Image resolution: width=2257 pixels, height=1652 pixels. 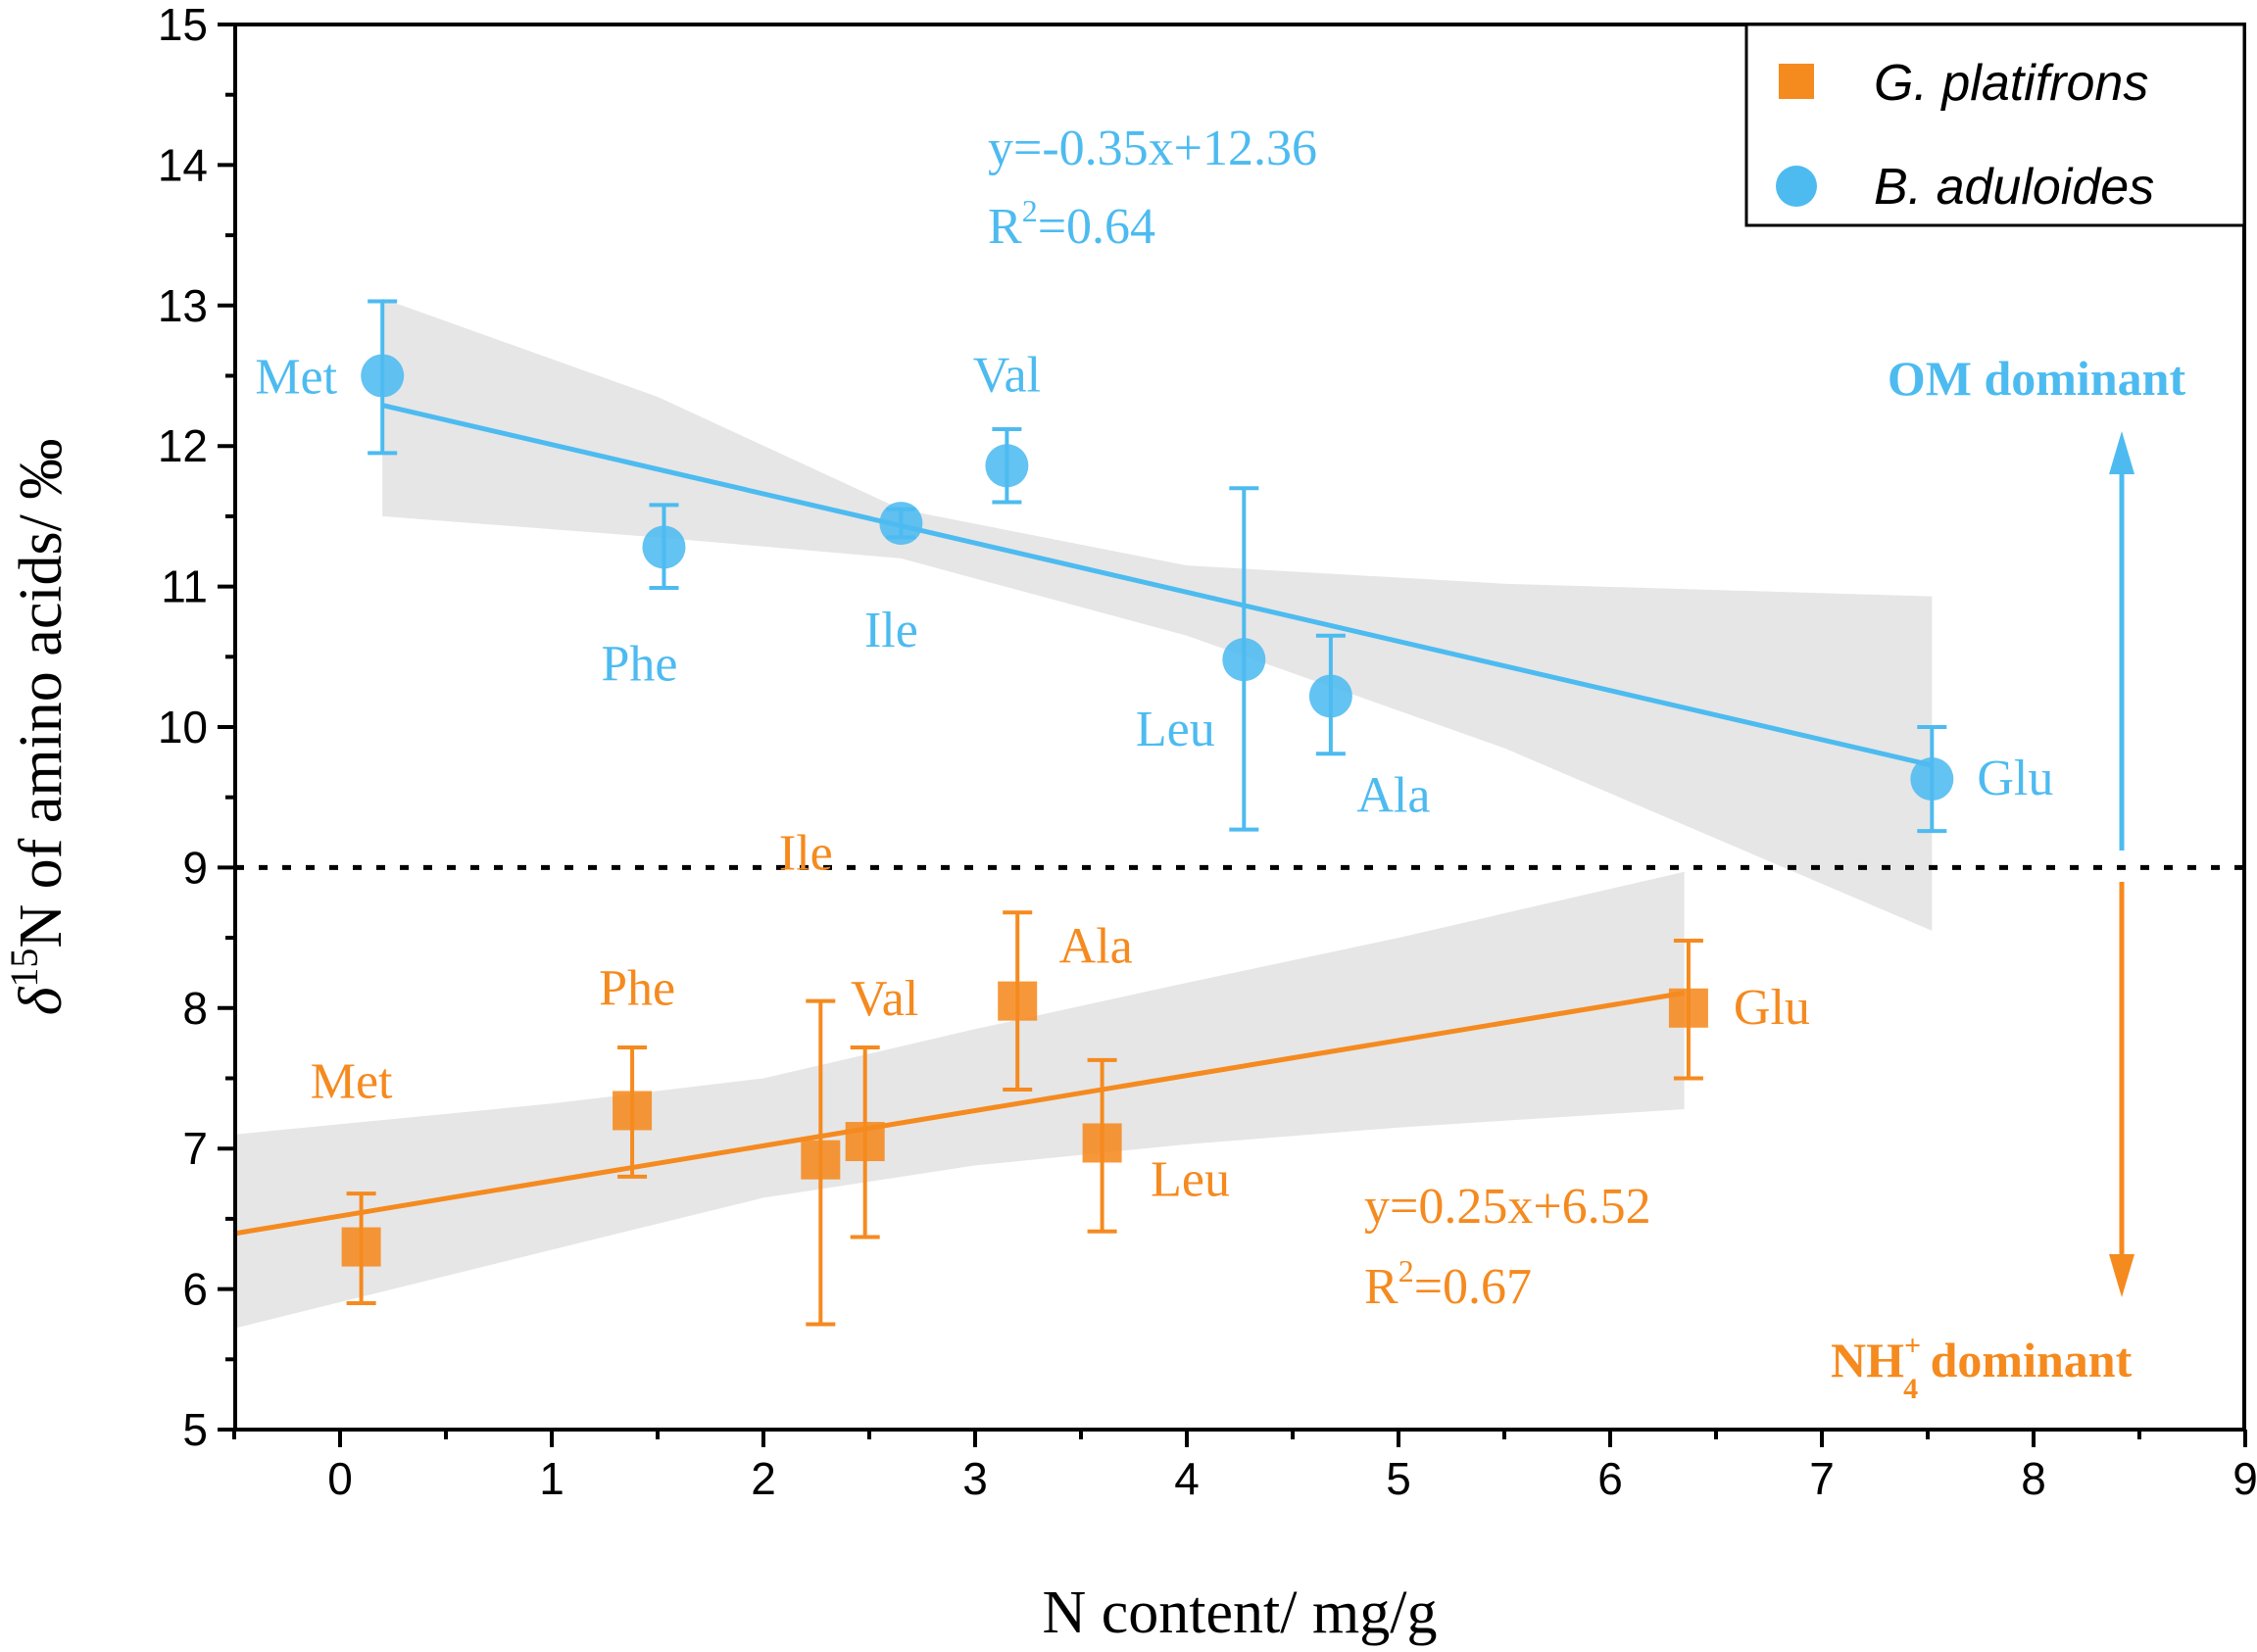 What do you see at coordinates (38, 727) in the screenshot?
I see `y-axis-title: δ15N of amino acids/ ‰` at bounding box center [38, 727].